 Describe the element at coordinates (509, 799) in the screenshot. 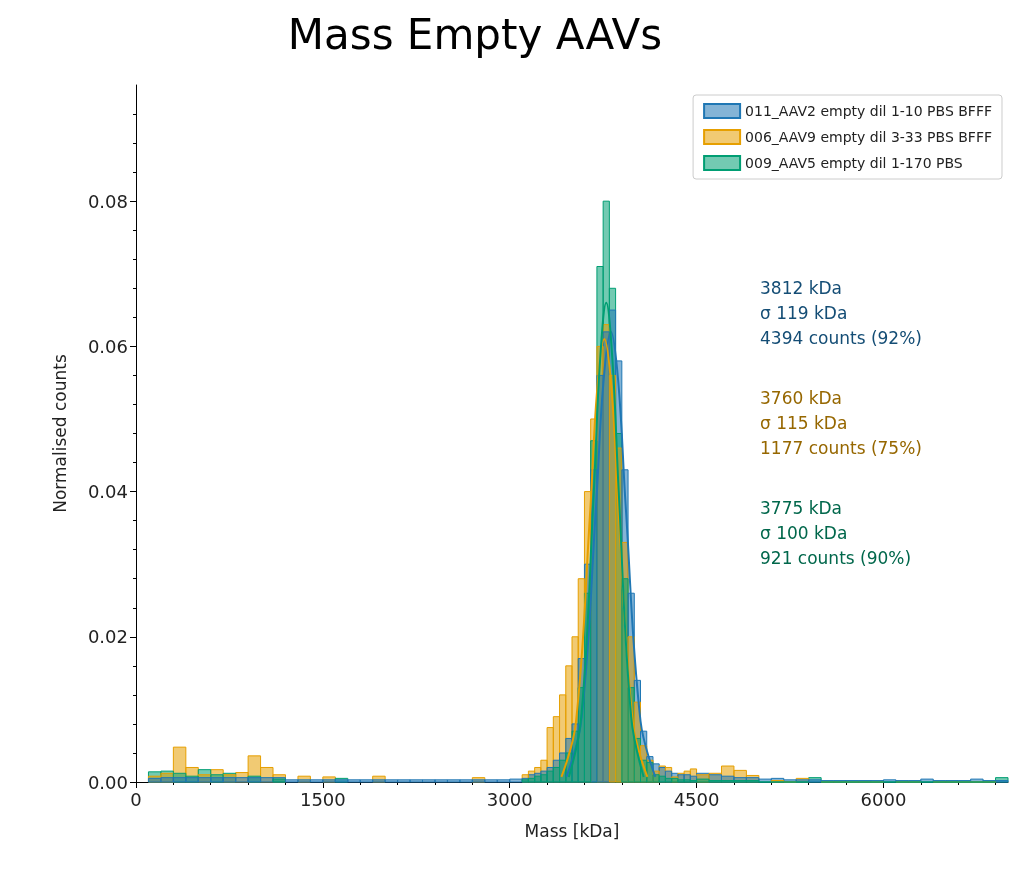

I see `x-tick-label: 3000` at that location.